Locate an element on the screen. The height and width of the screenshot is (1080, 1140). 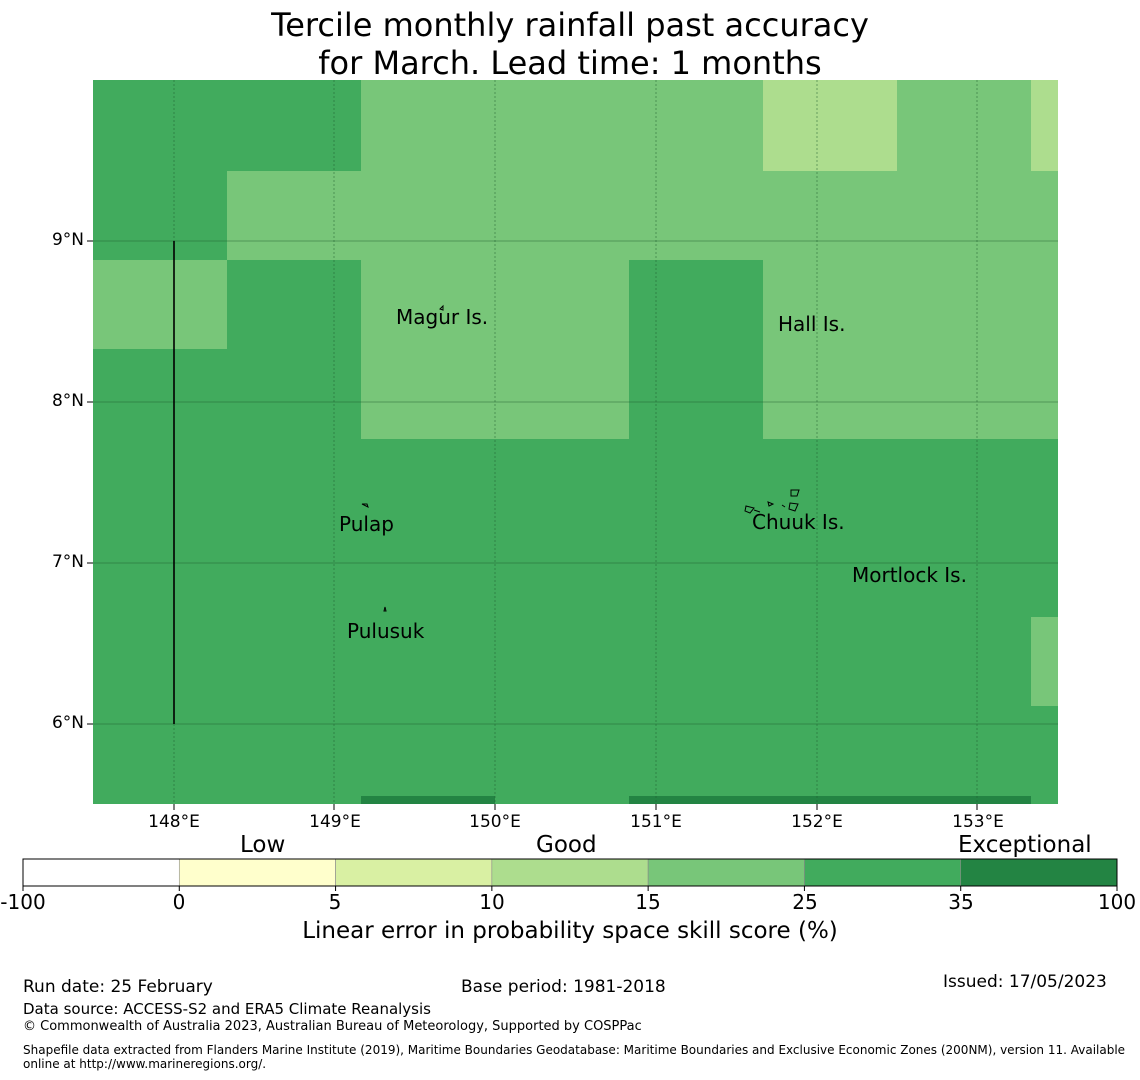
lon-label-153e: 153°E is located at coordinates (978, 822).